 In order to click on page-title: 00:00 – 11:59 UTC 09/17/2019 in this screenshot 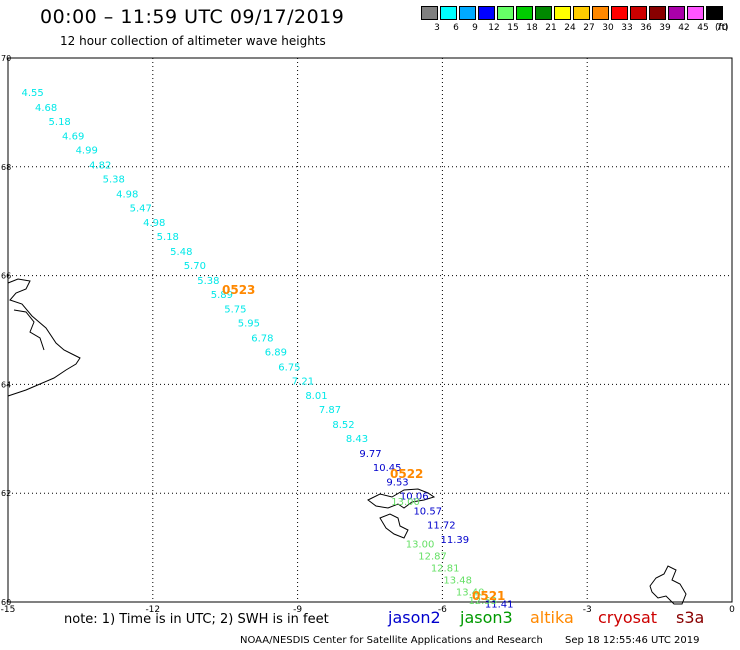, I will do `click(192, 17)`.